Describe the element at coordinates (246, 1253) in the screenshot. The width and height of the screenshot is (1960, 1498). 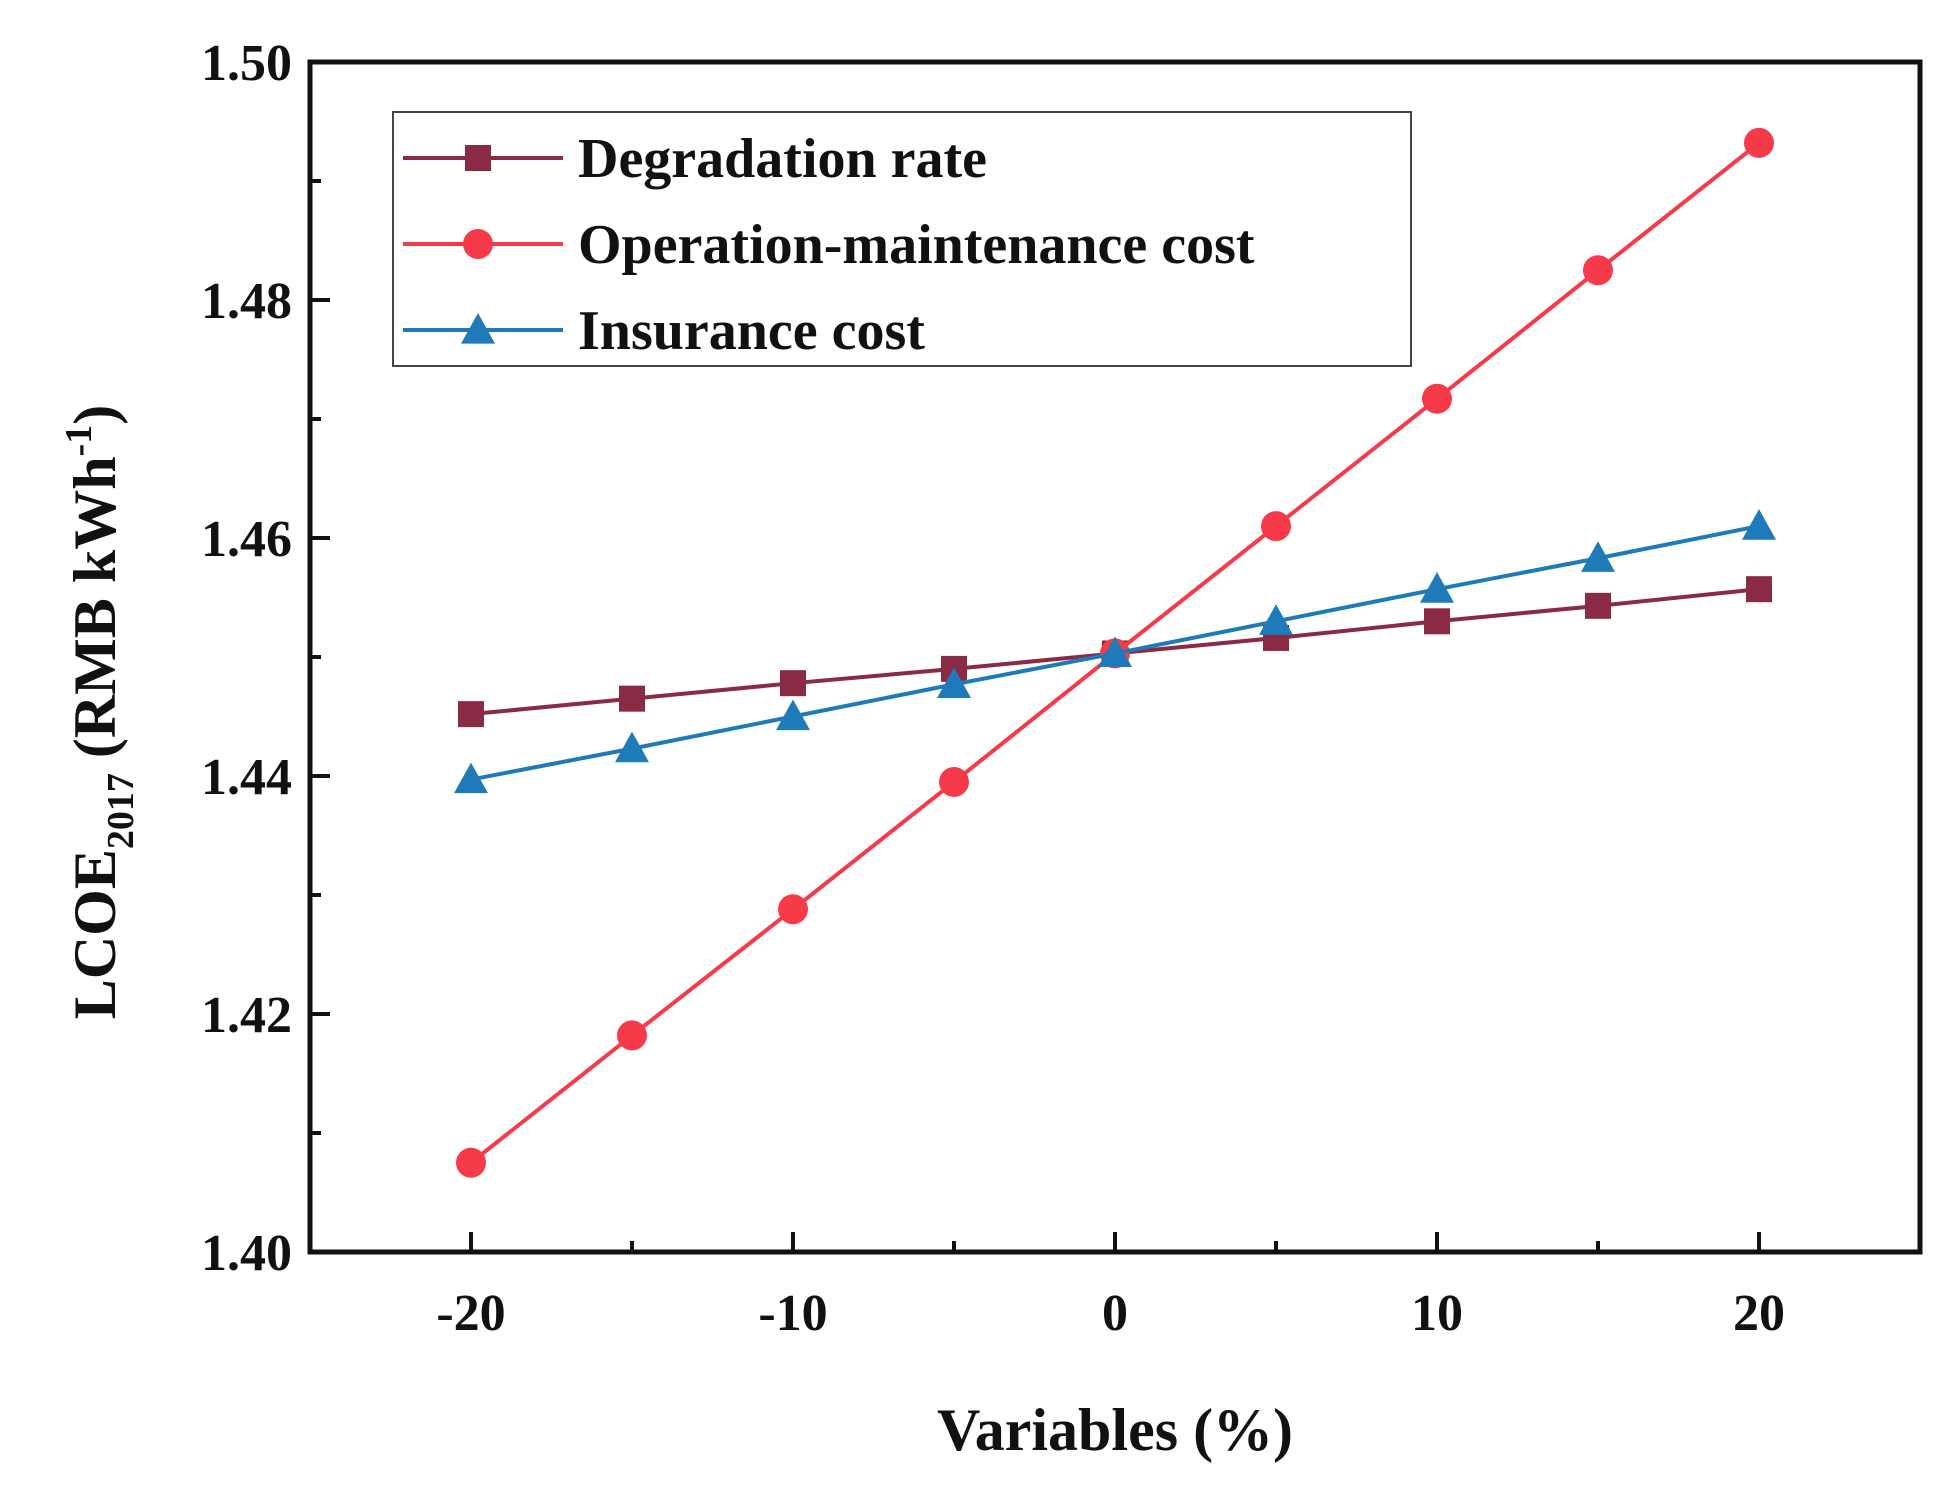
I see `y-tick-label: 1.40` at that location.